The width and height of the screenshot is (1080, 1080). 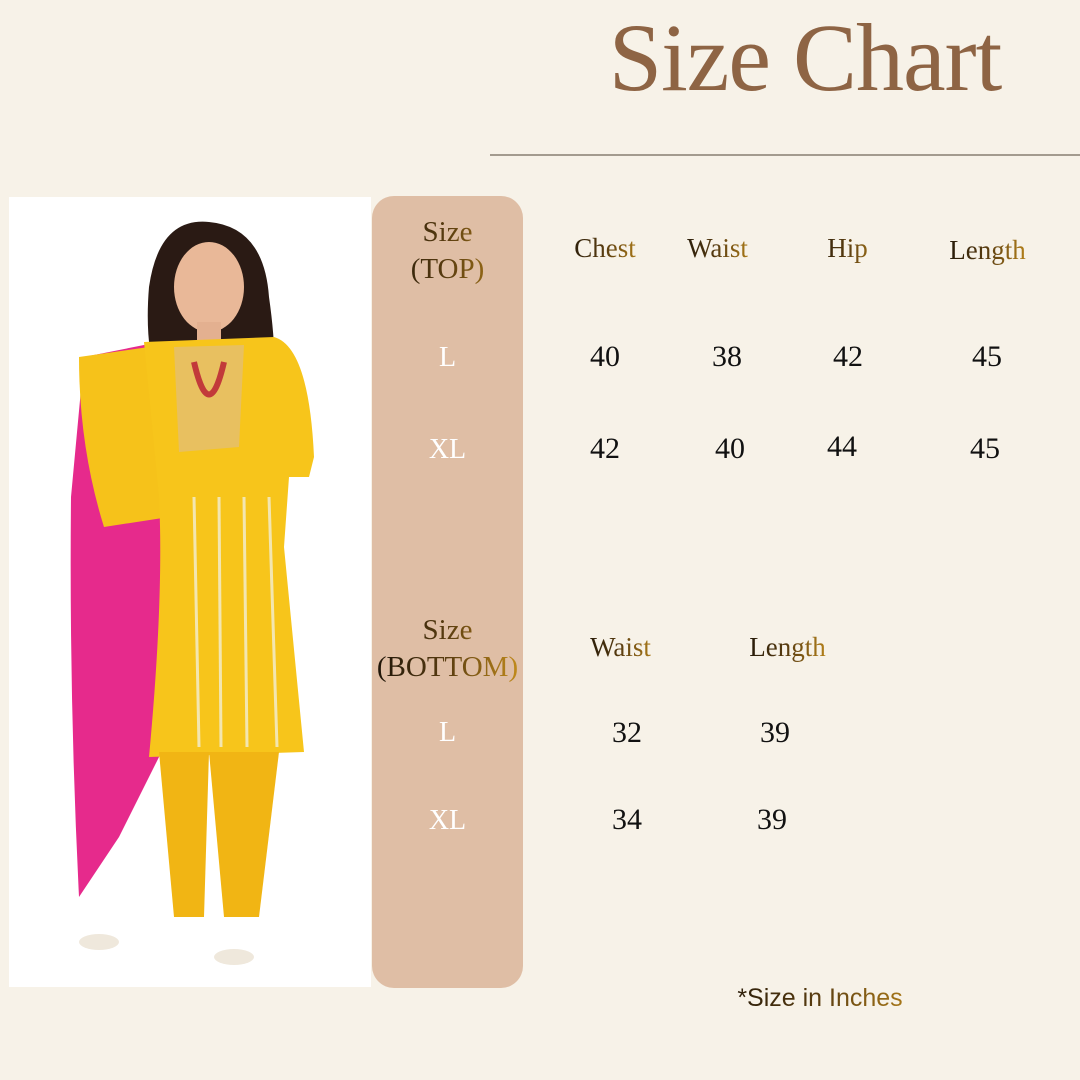 What do you see at coordinates (727, 356) in the screenshot?
I see `top-l-waist: 38` at bounding box center [727, 356].